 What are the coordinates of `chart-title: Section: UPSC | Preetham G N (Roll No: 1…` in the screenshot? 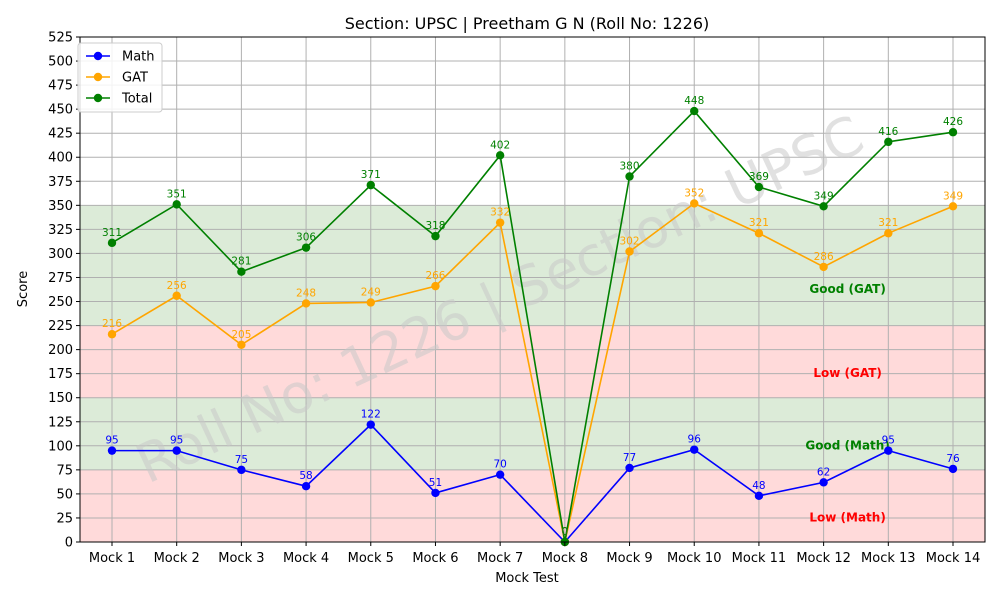 It's located at (527, 23).